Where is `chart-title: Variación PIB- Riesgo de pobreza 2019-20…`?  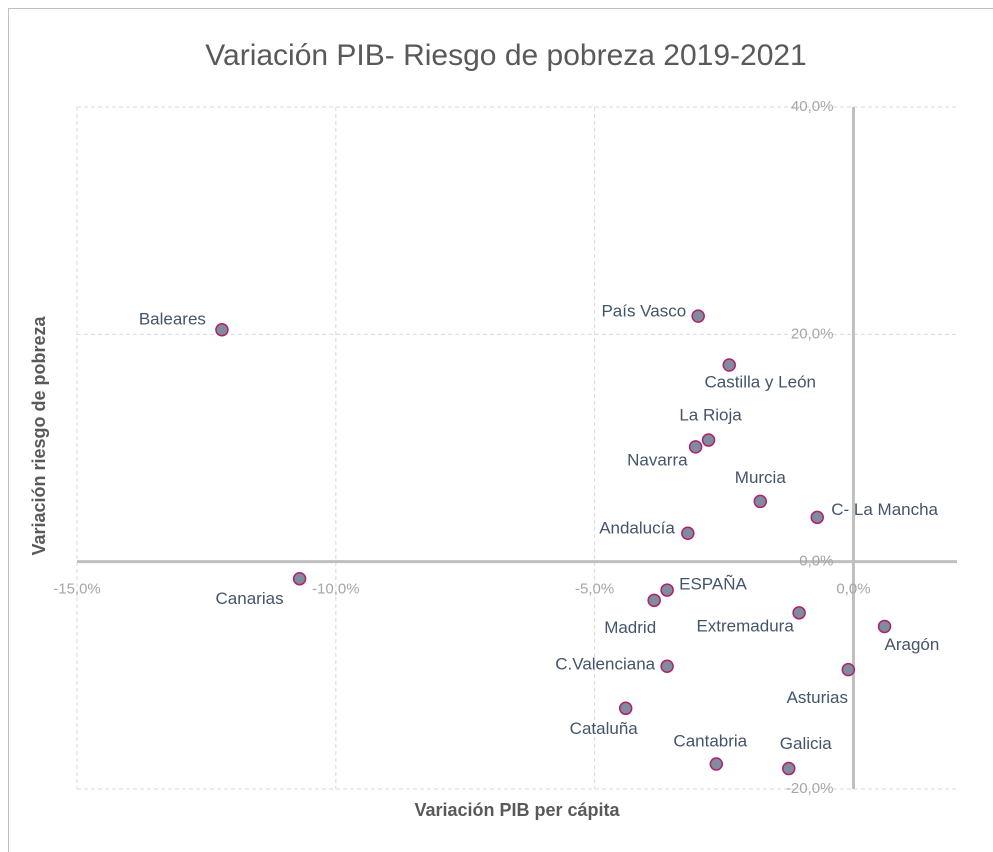
chart-title: Variación PIB- Riesgo de pobreza 2019-20… is located at coordinates (506, 55).